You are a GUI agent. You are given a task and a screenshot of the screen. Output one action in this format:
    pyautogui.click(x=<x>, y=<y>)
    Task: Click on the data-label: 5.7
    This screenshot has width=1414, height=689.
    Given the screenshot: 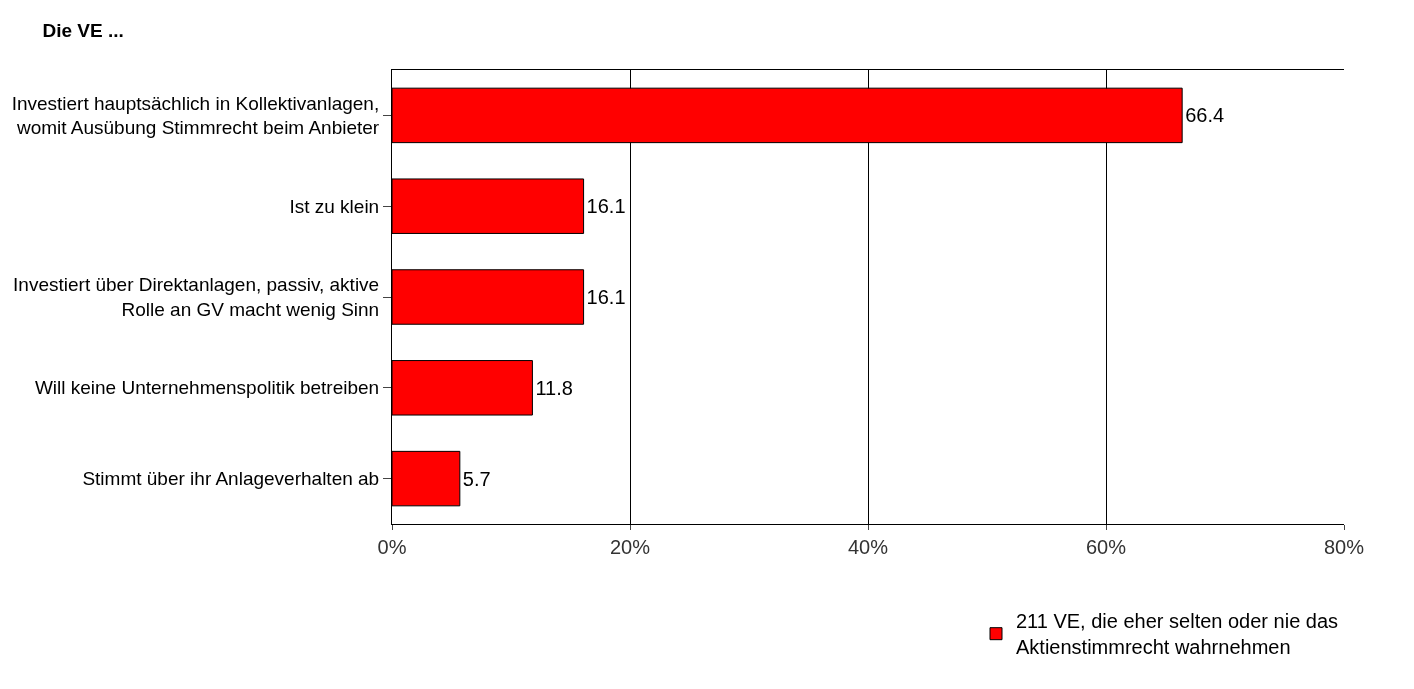 What is the action you would take?
    pyautogui.click(x=476, y=478)
    